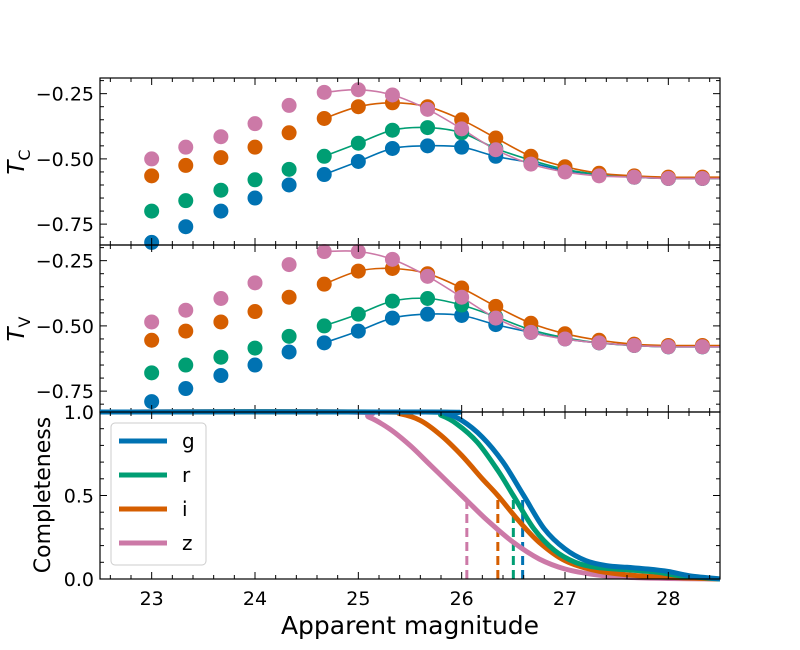  Describe the element at coordinates (19, 161) in the screenshot. I see `ylabel-tc: TC` at that location.